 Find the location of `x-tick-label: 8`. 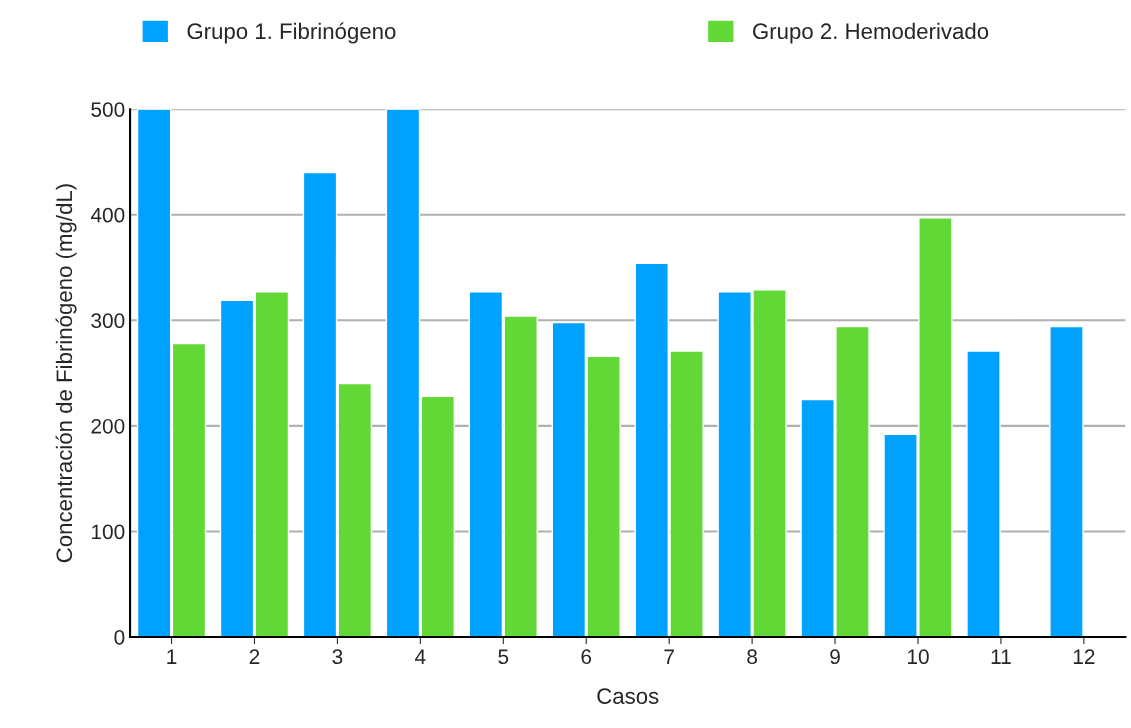

x-tick-label: 8 is located at coordinates (752, 657).